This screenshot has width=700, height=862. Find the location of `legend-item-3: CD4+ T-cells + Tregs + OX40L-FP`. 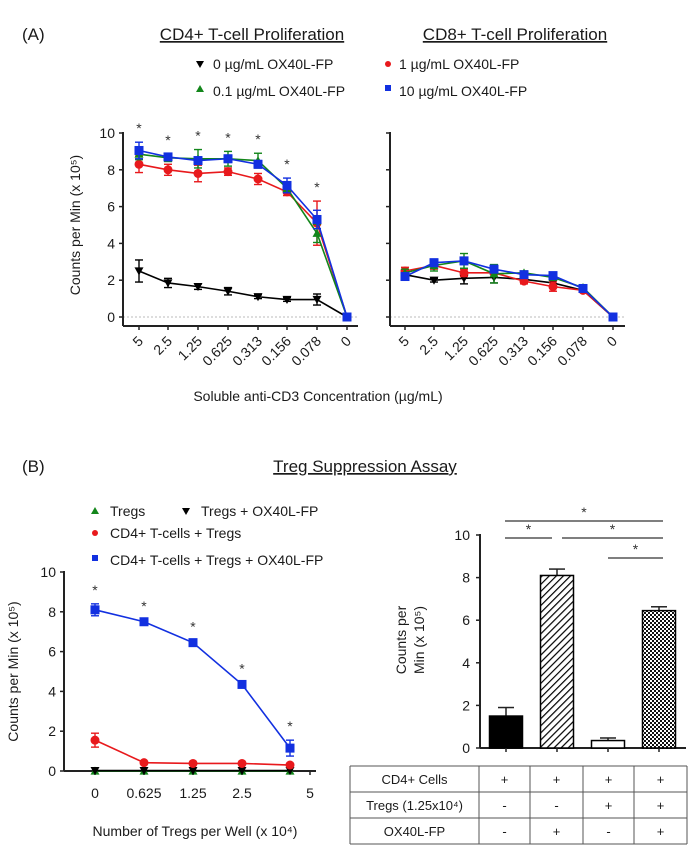

legend-item-3: CD4+ T-cells + Tregs + OX40L-FP is located at coordinates (207, 560).